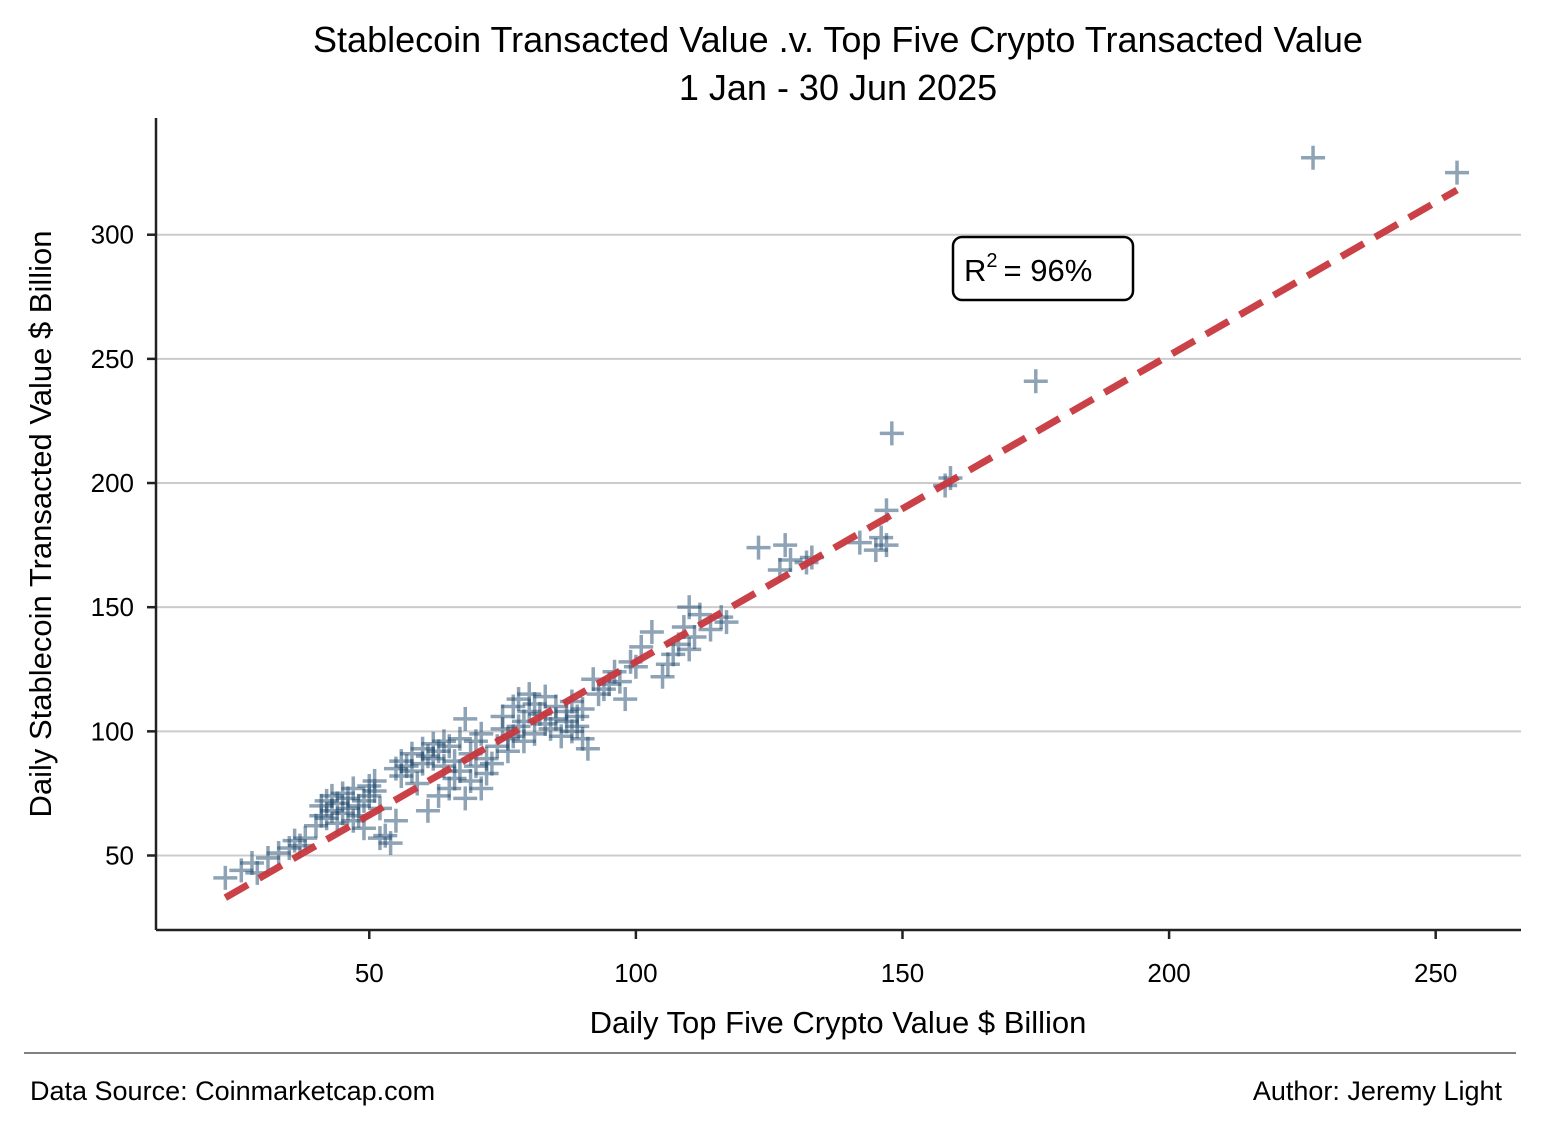 The height and width of the screenshot is (1131, 1542). I want to click on r-squared-annotation: R2 = 96%, so click(1043, 268).